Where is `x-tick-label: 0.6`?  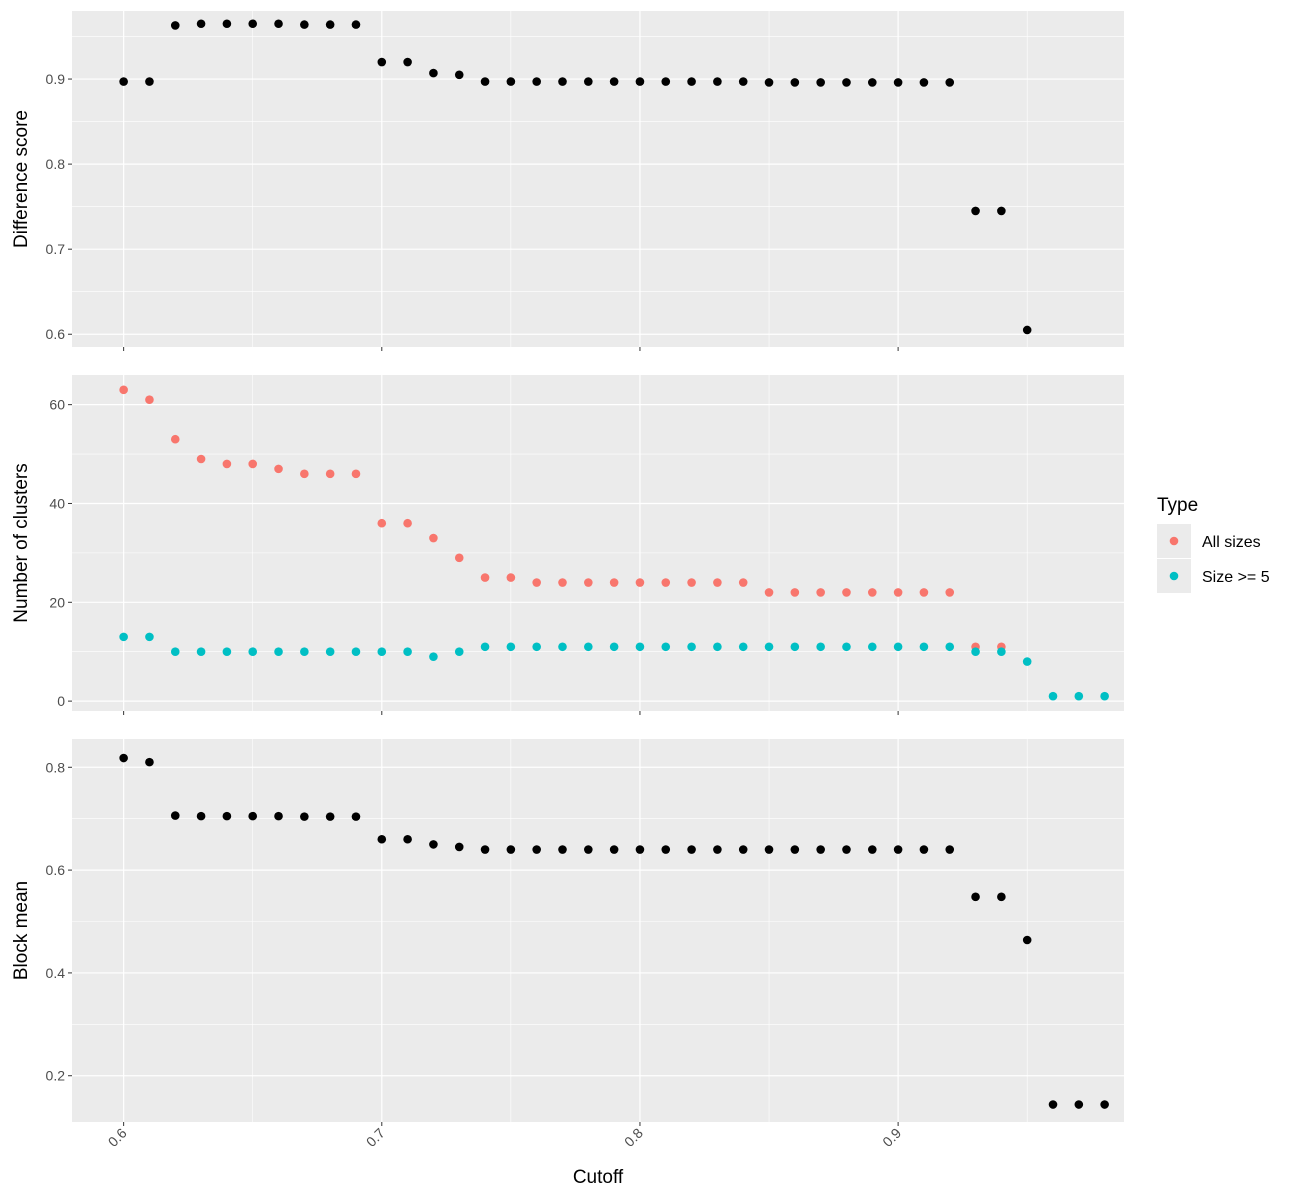 x-tick-label: 0.6 is located at coordinates (117, 1137).